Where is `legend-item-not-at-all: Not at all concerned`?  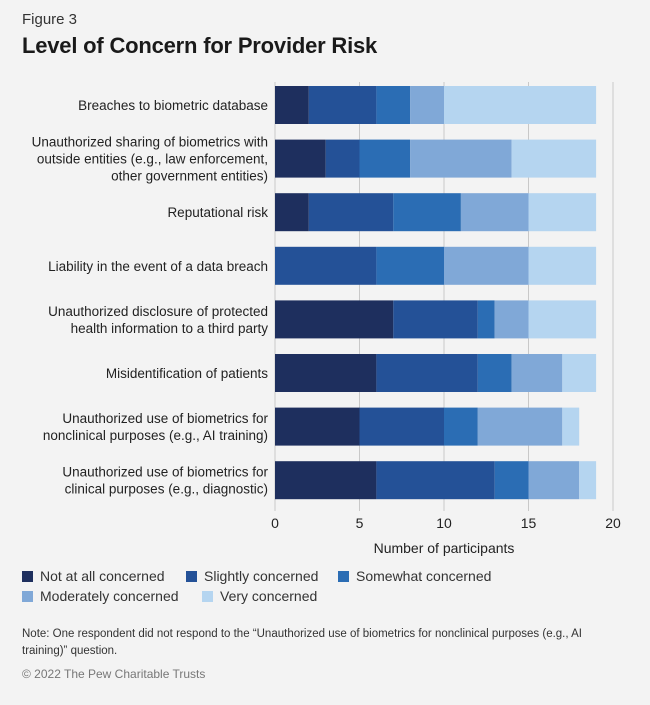
legend-item-not-at-all: Not at all concerned is located at coordinates (93, 576).